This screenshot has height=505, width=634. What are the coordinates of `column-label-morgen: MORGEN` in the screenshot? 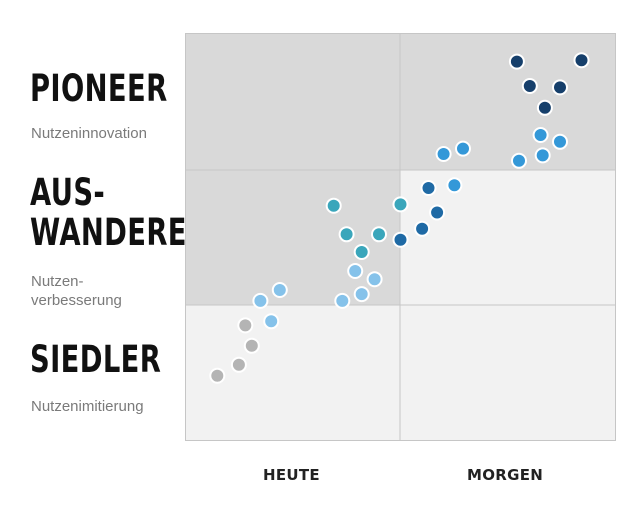 It's located at (505, 475).